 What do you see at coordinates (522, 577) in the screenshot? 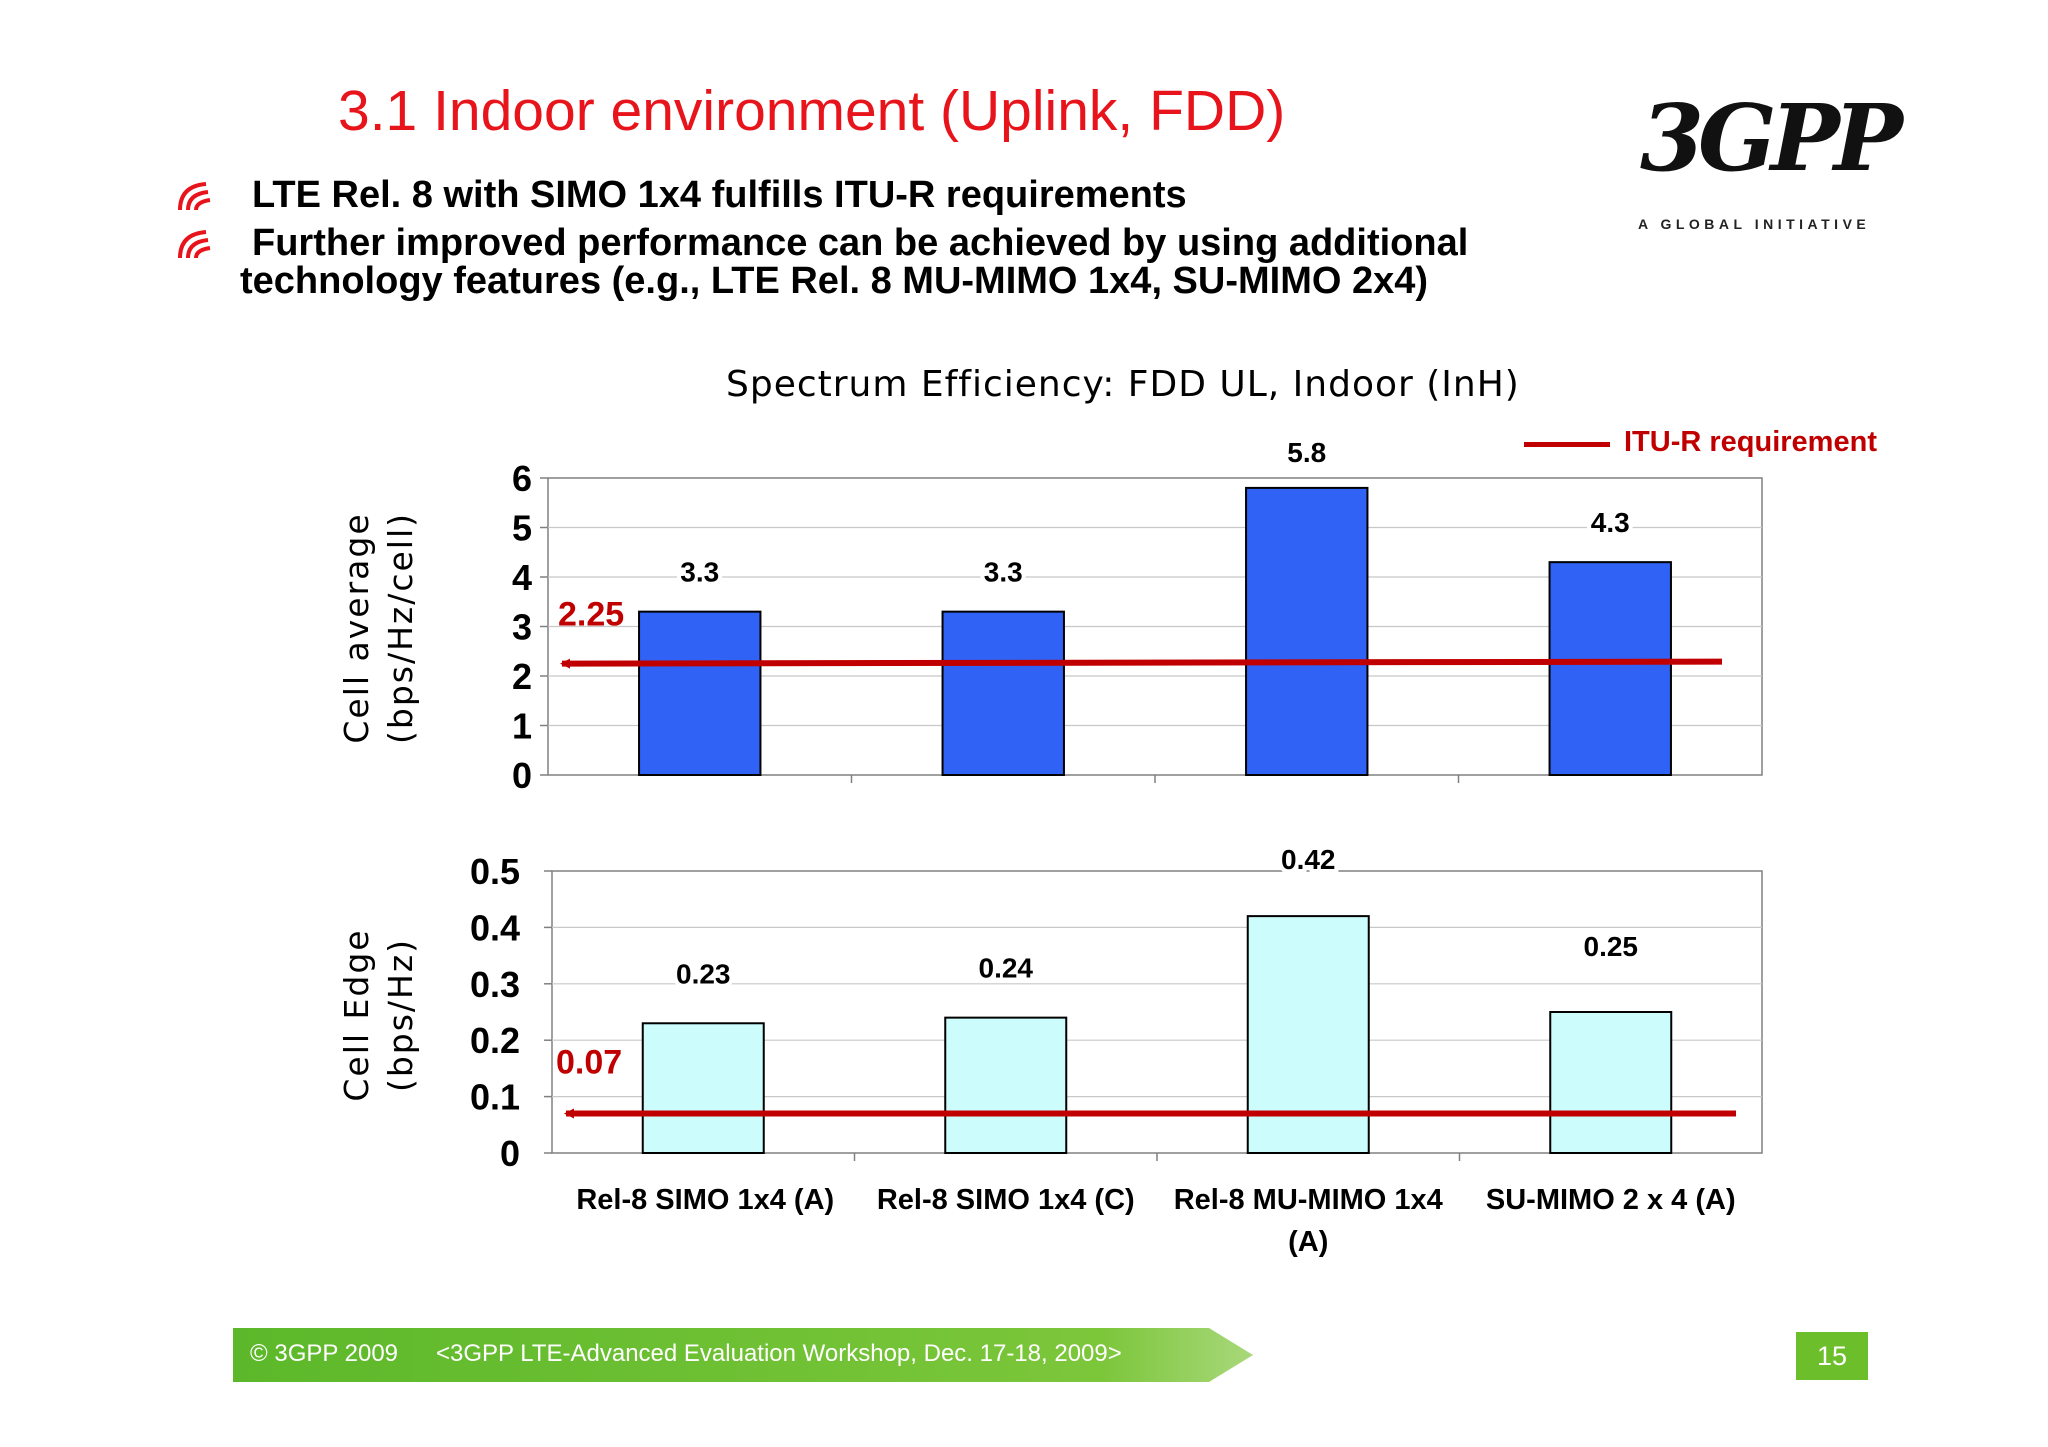
I see `y-tick-label: 4` at bounding box center [522, 577].